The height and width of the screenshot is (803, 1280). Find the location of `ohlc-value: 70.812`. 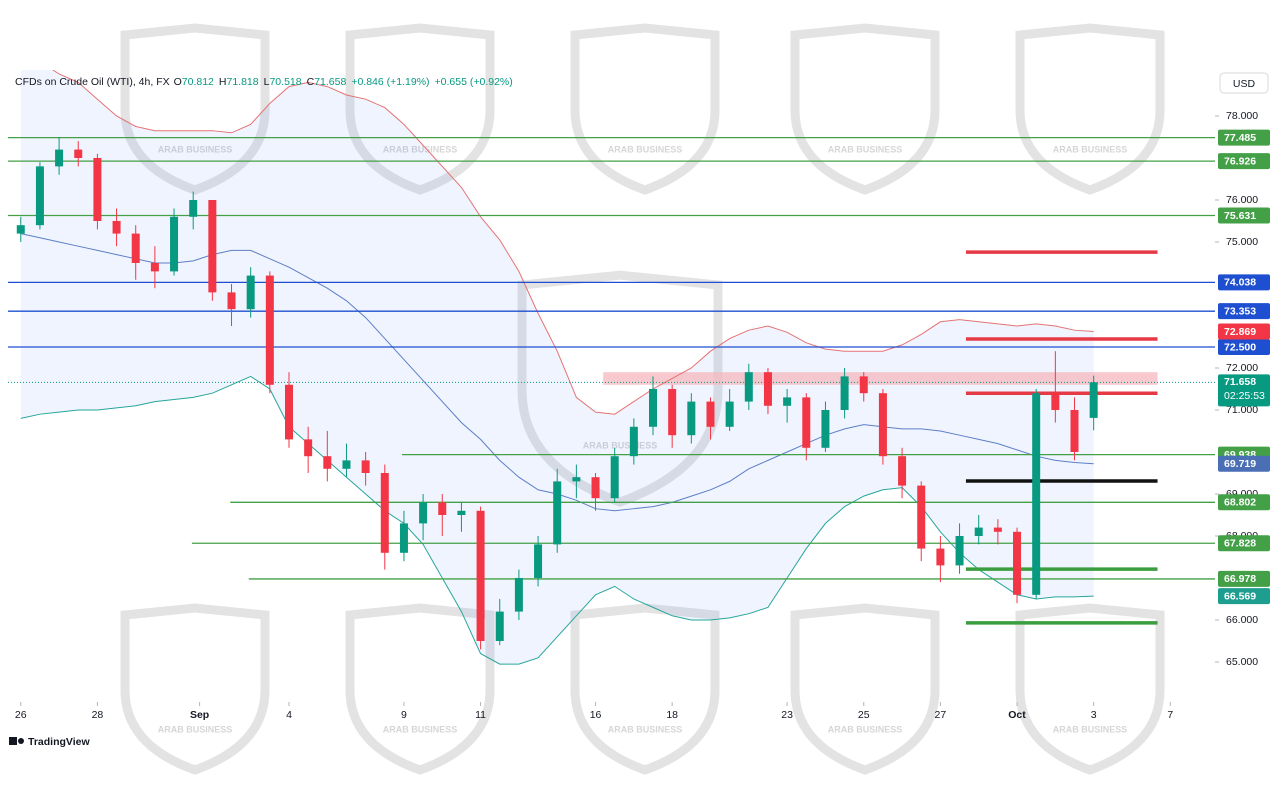

ohlc-value: 70.812 is located at coordinates (198, 82).